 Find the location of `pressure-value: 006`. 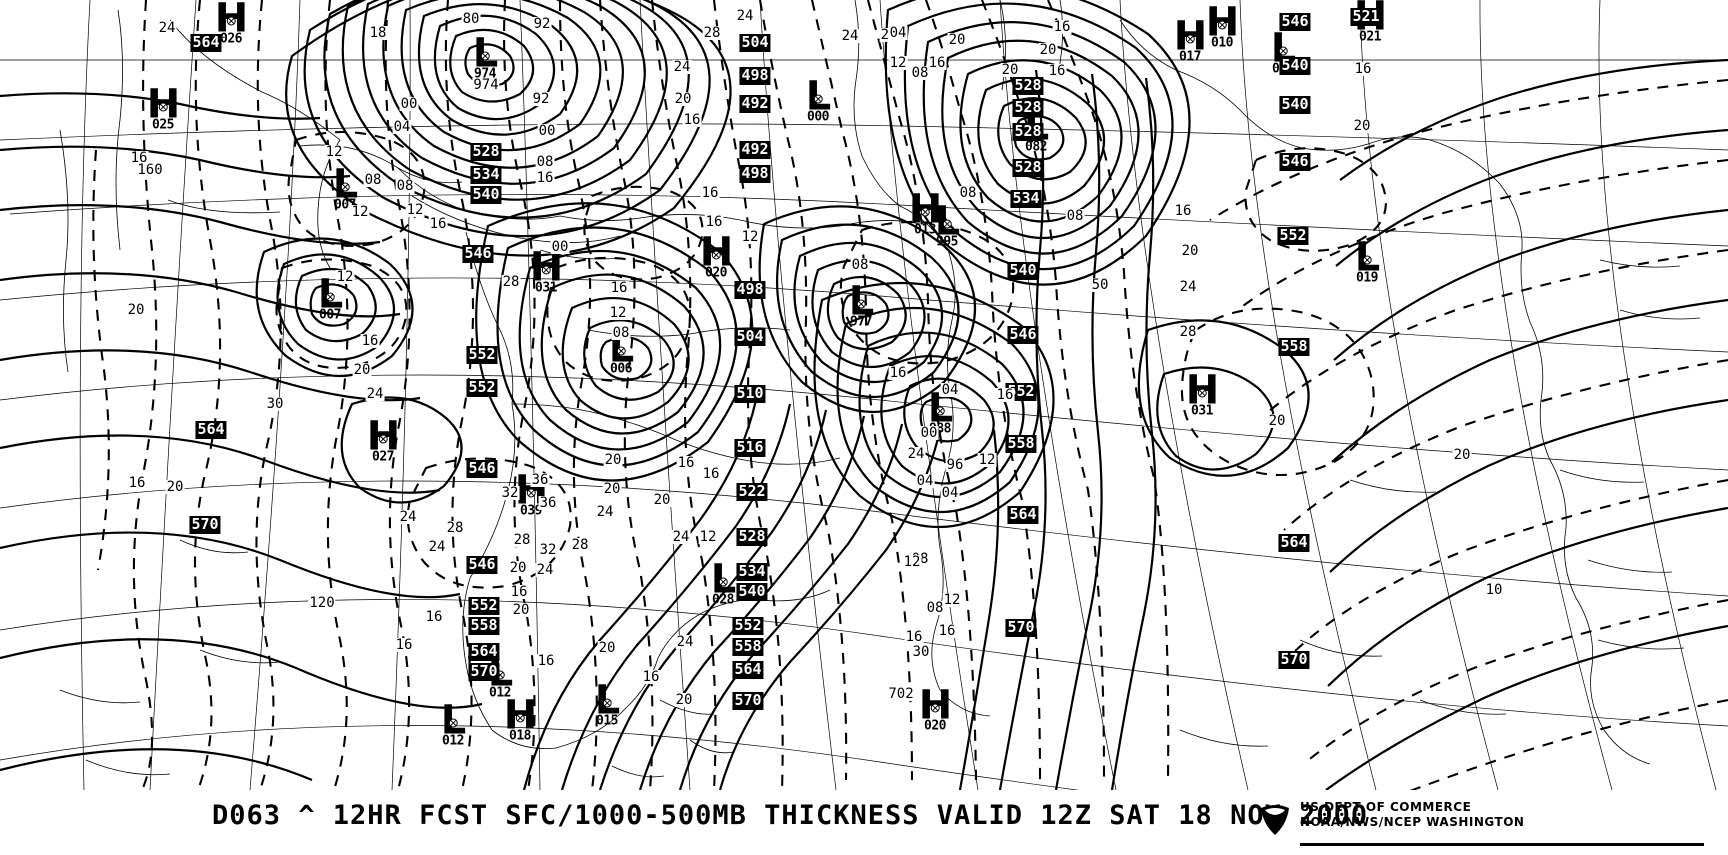

pressure-value: 006 is located at coordinates (621, 369).